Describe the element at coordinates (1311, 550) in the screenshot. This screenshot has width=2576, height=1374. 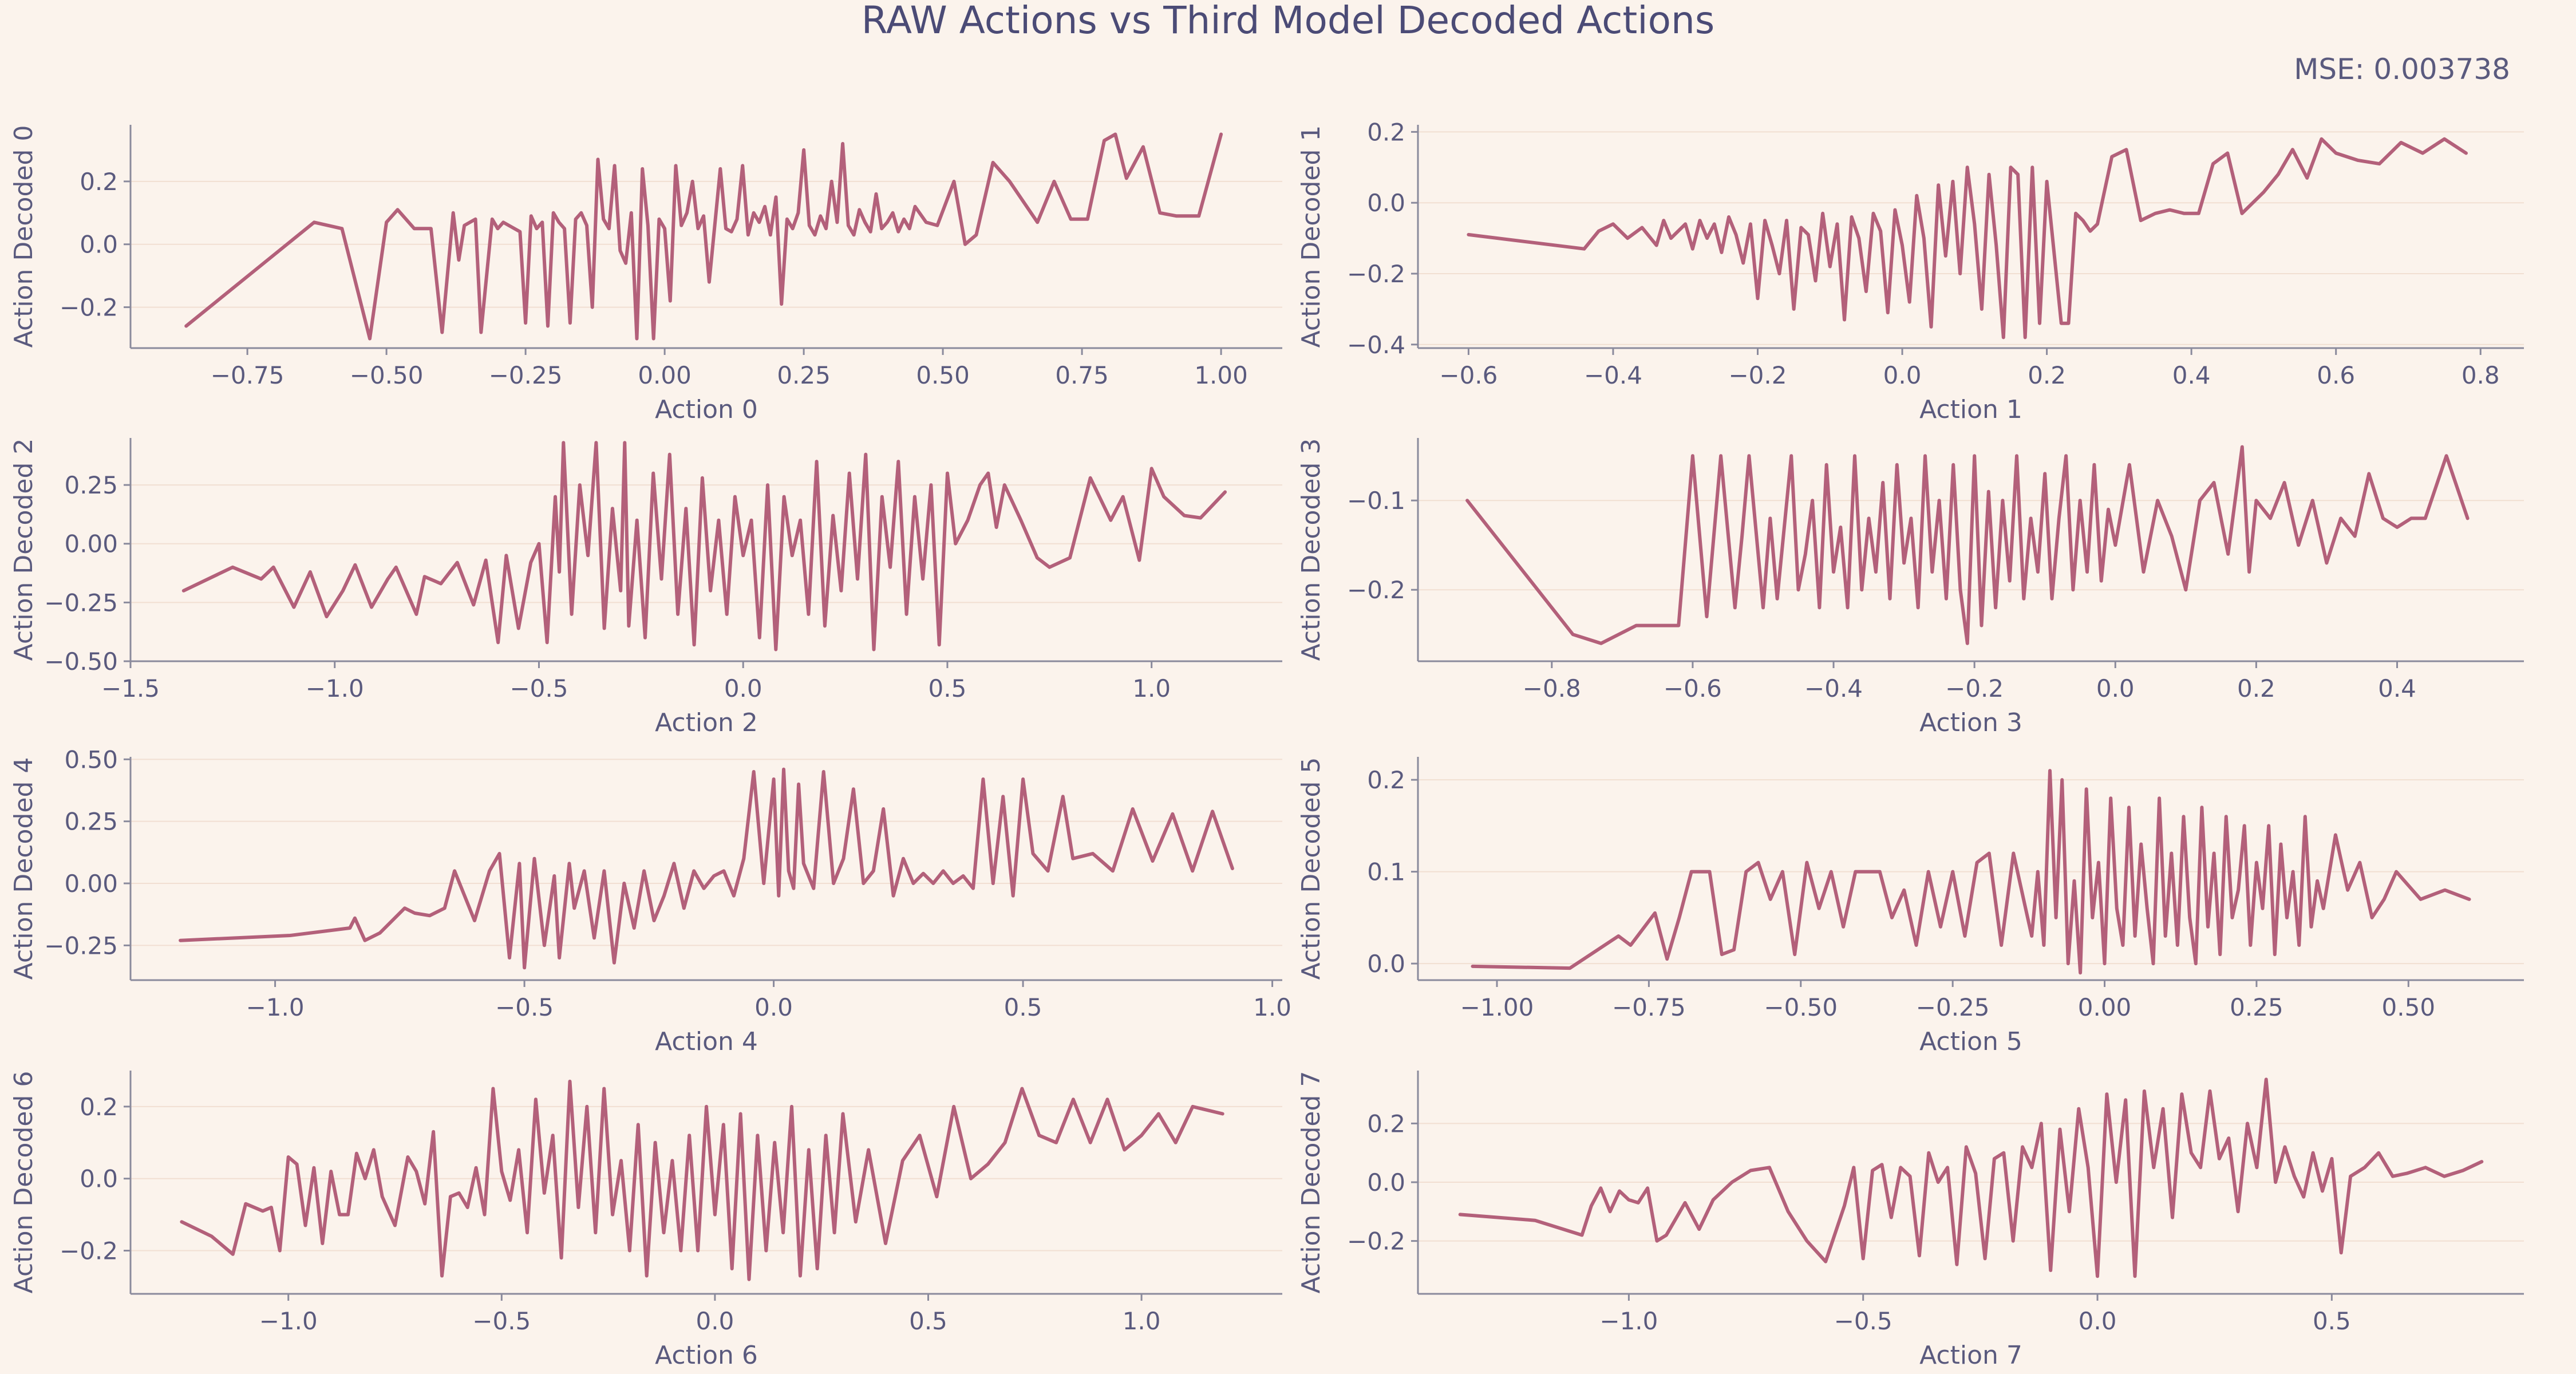
I see `y-axis-label: Action Decoded 3` at that location.